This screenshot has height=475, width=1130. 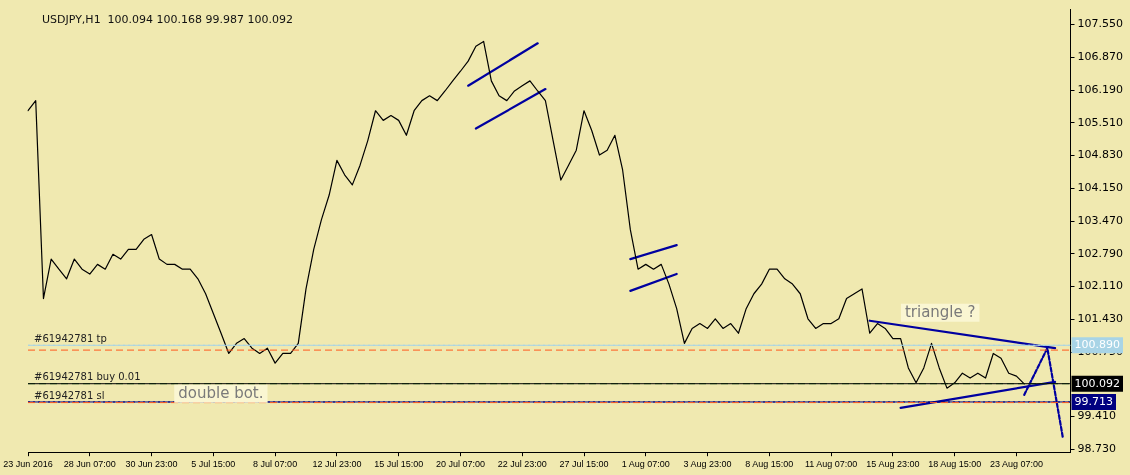 What do you see at coordinates (87, 377) in the screenshot?
I see `ref-line-label: #61942781 buy 0.01` at bounding box center [87, 377].